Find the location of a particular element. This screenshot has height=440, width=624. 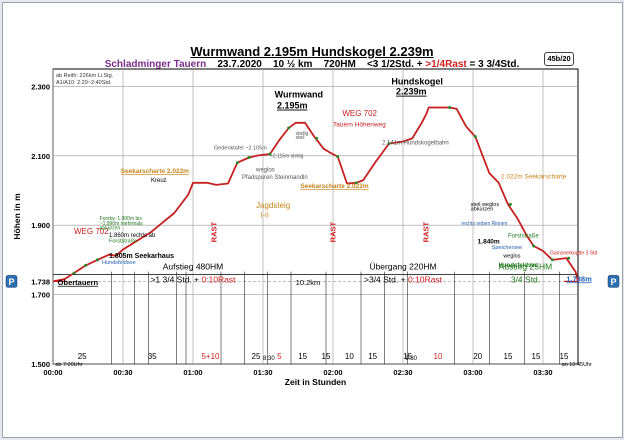

section-time: >1 3/4 Std. + is located at coordinates (175, 280).